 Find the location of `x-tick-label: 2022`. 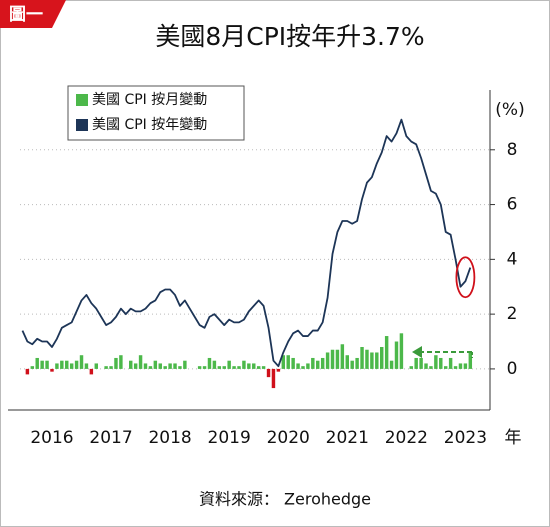

x-tick-label: 2022 is located at coordinates (406, 438).